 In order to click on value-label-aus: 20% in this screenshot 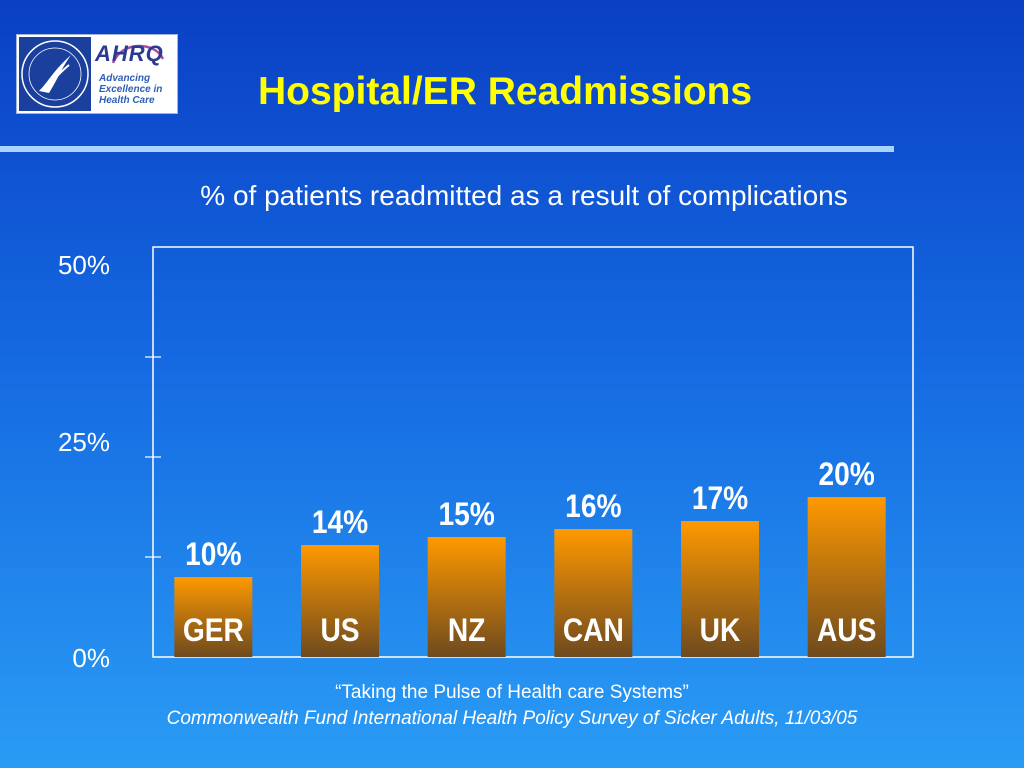, I will do `click(847, 474)`.